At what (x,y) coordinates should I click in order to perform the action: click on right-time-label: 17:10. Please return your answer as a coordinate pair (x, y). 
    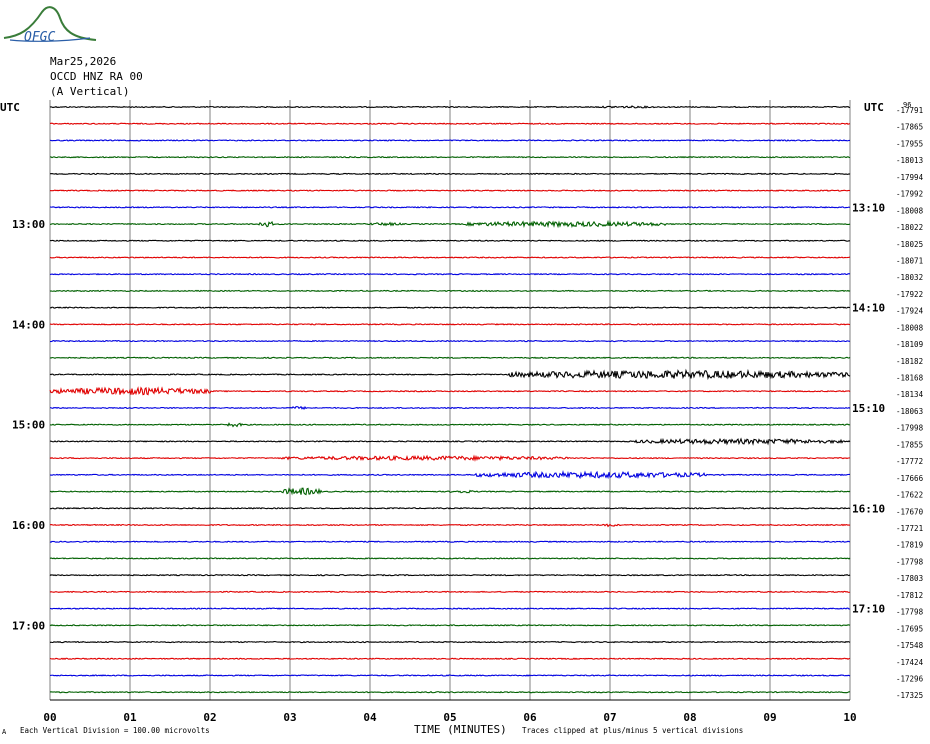
    Looking at the image, I should click on (868, 609).